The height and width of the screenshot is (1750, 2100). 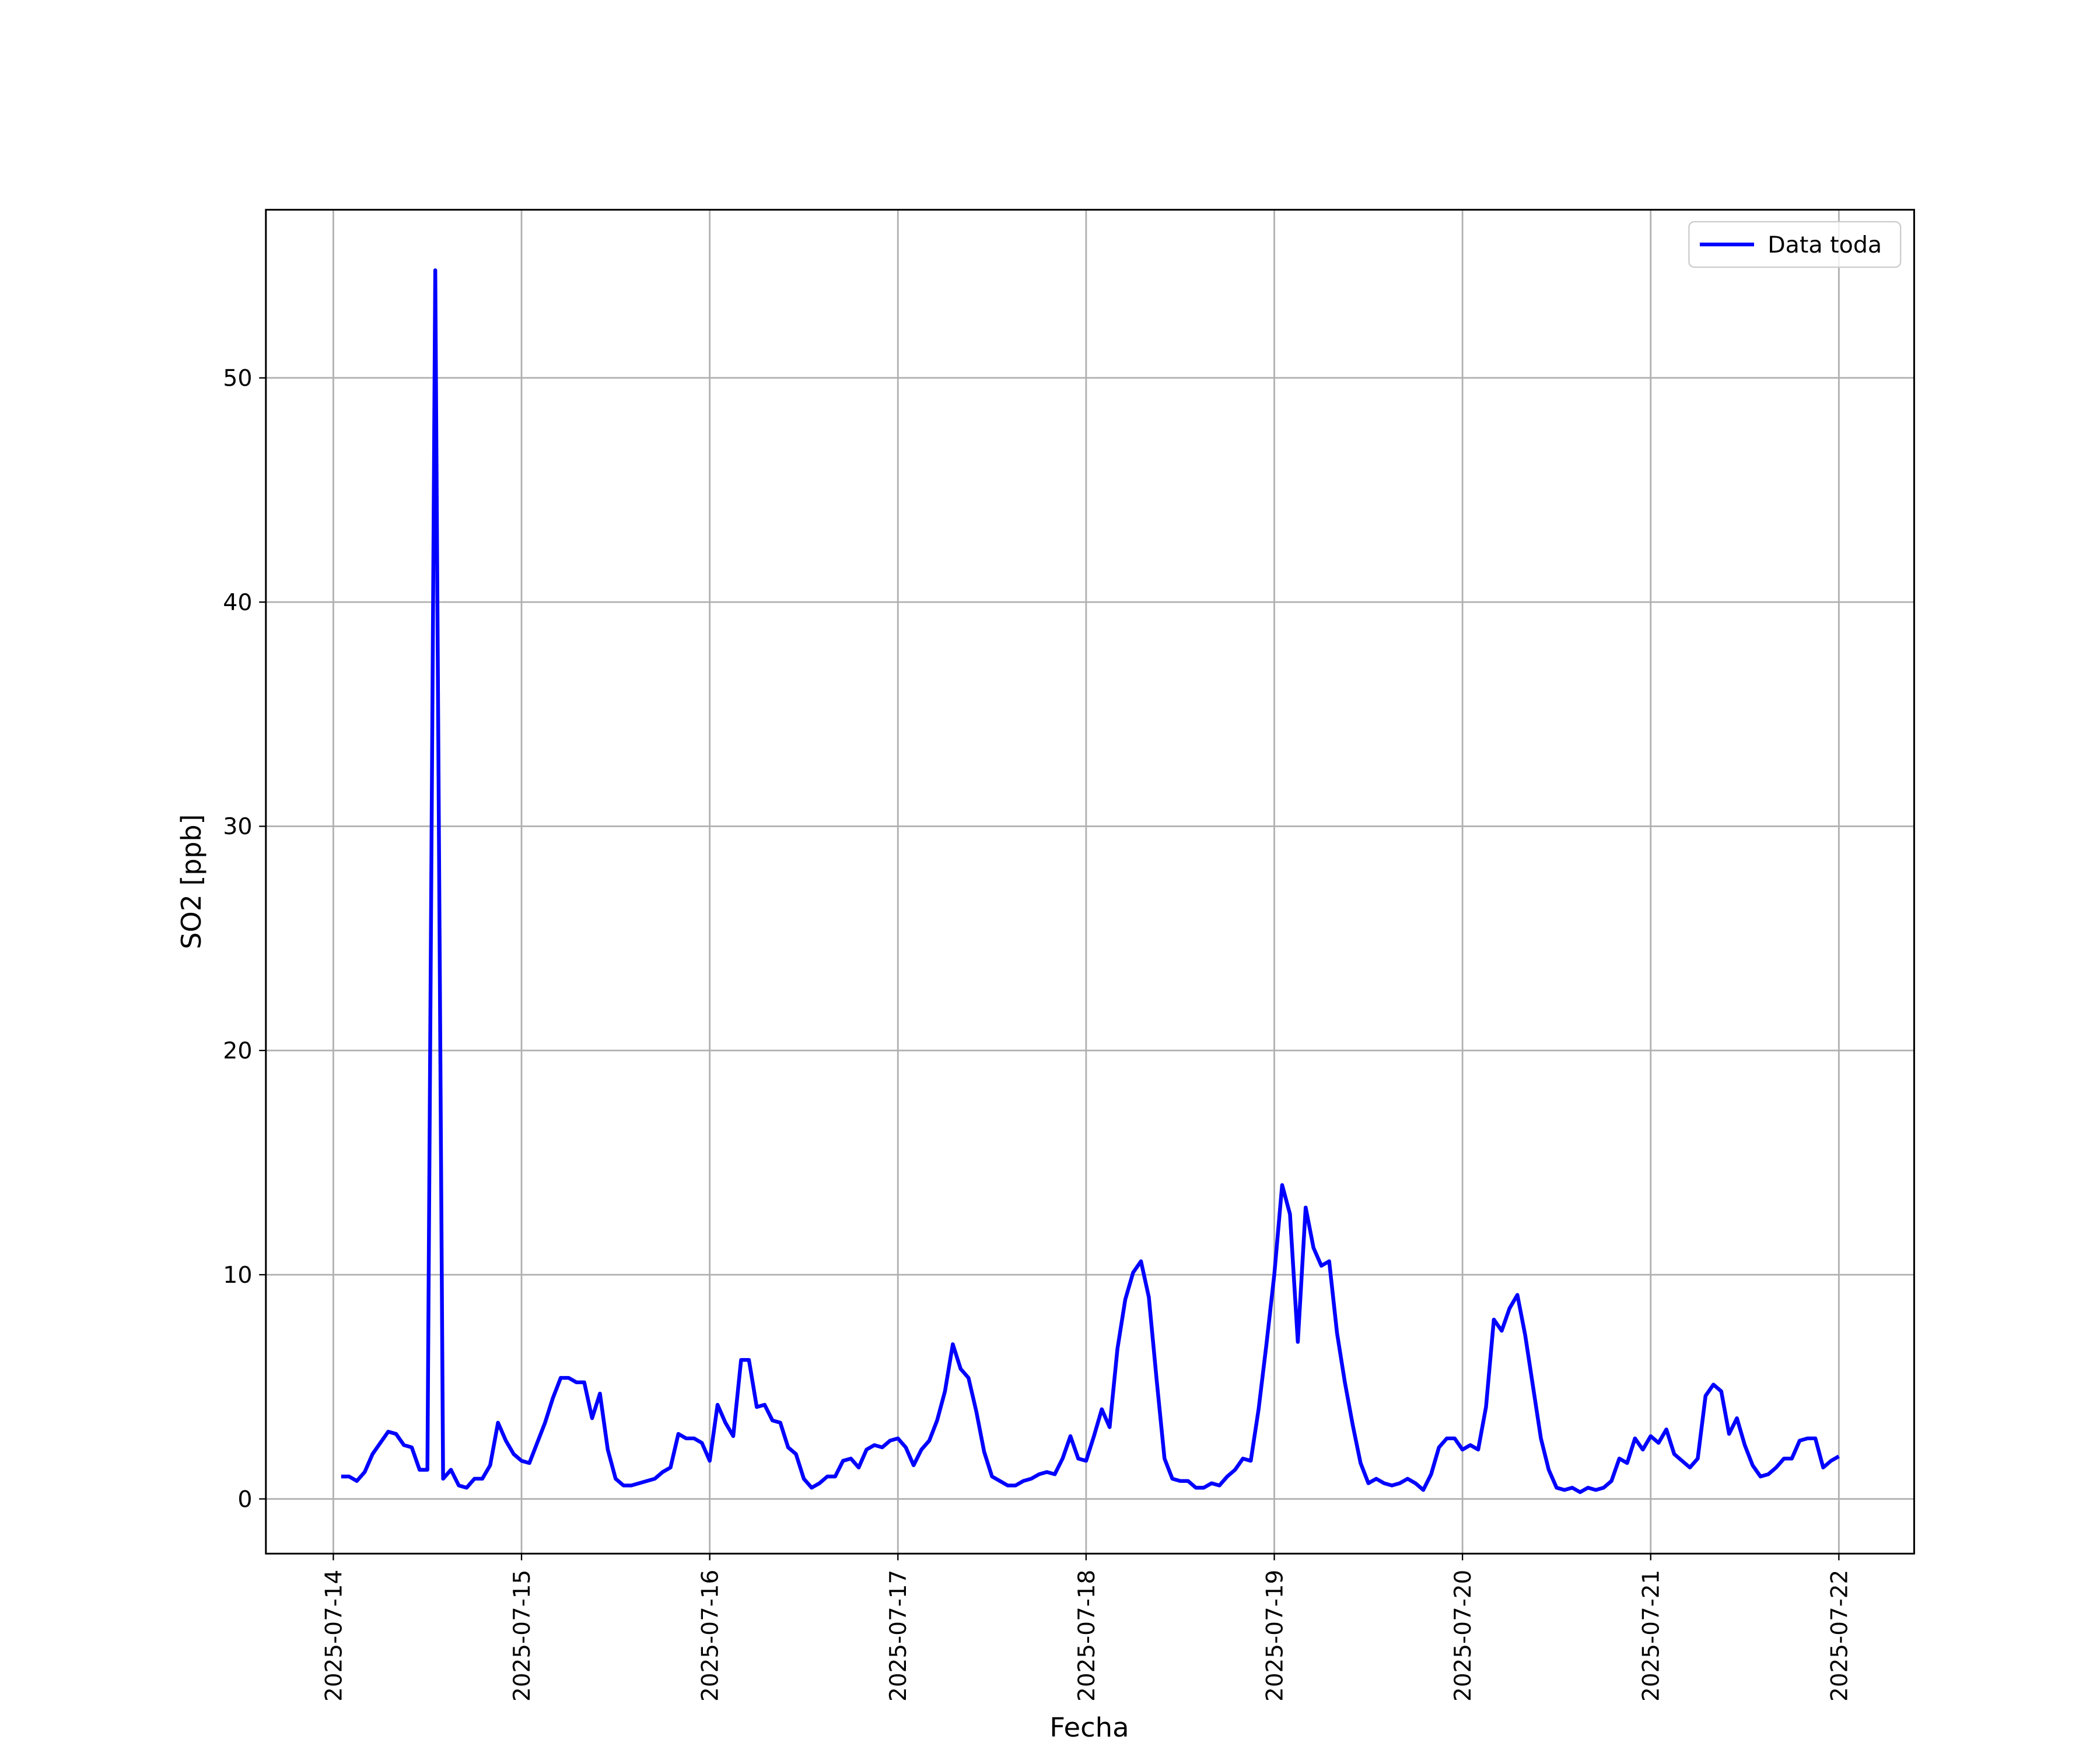 I want to click on y-tick-label: 0, so click(x=244, y=1500).